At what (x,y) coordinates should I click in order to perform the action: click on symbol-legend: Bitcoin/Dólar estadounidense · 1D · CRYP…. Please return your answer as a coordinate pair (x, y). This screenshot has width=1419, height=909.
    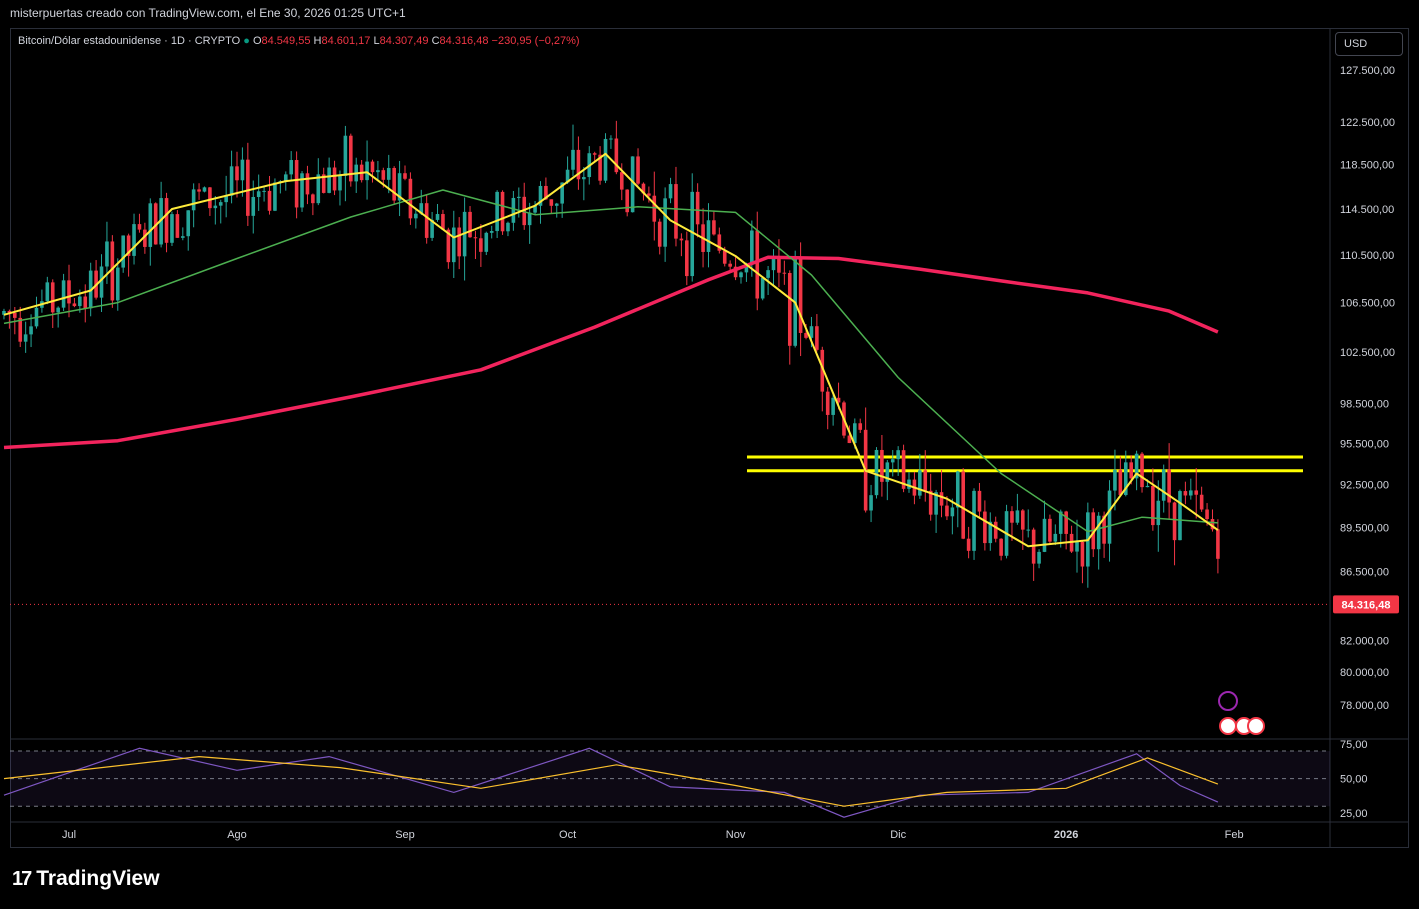
    Looking at the image, I should click on (299, 41).